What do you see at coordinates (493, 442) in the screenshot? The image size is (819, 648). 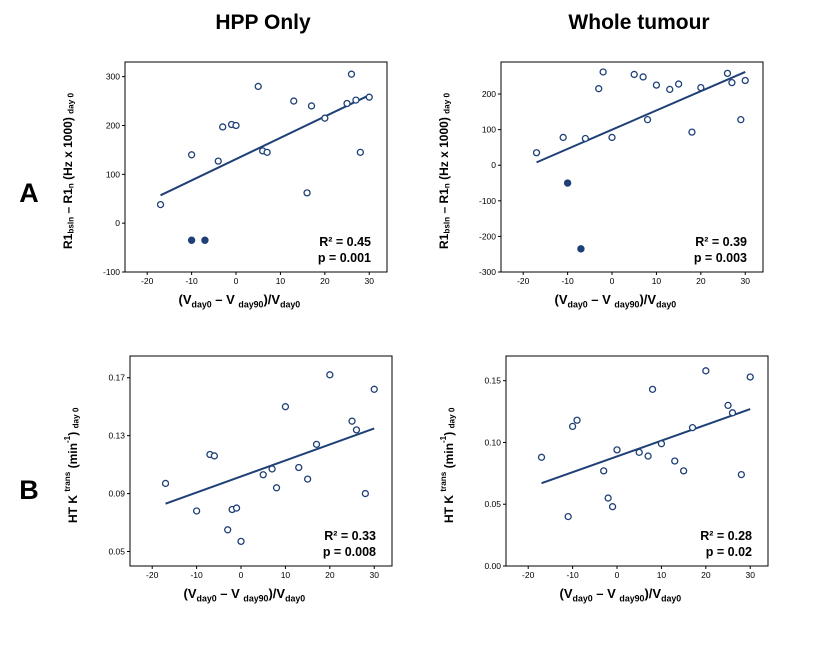 I see `y-tick-label: 0.10` at bounding box center [493, 442].